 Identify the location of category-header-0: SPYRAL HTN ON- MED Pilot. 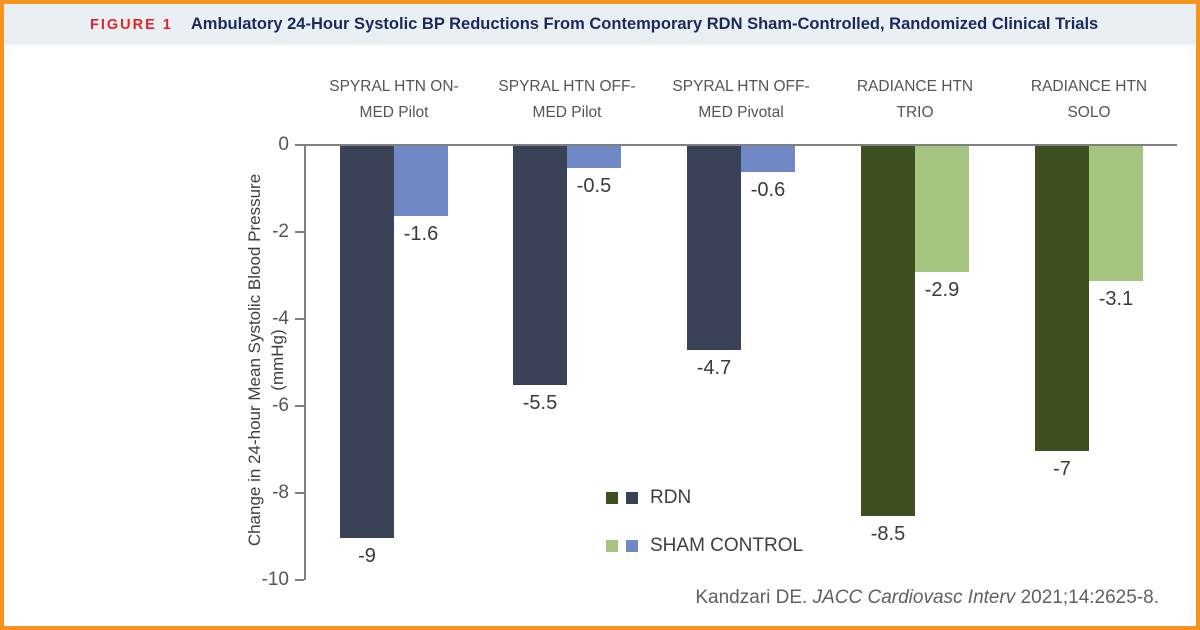
(394, 100).